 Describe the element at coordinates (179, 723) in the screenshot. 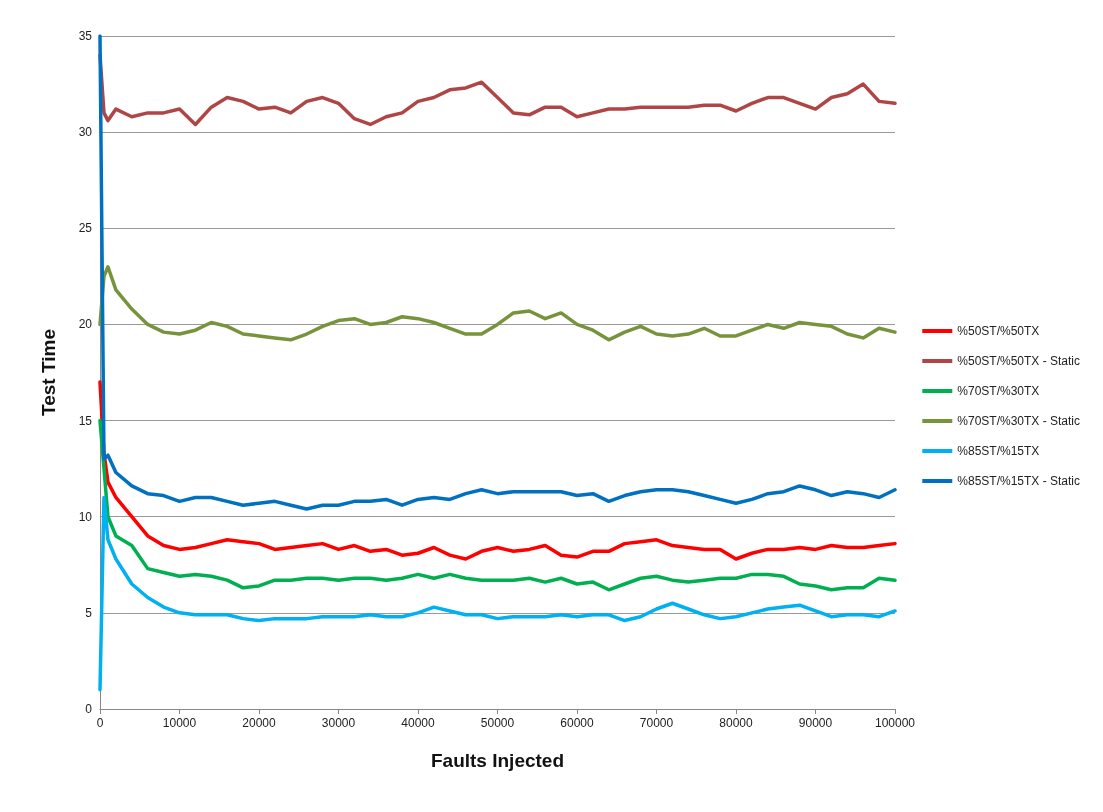

I see `x-tick-label: 10000` at that location.